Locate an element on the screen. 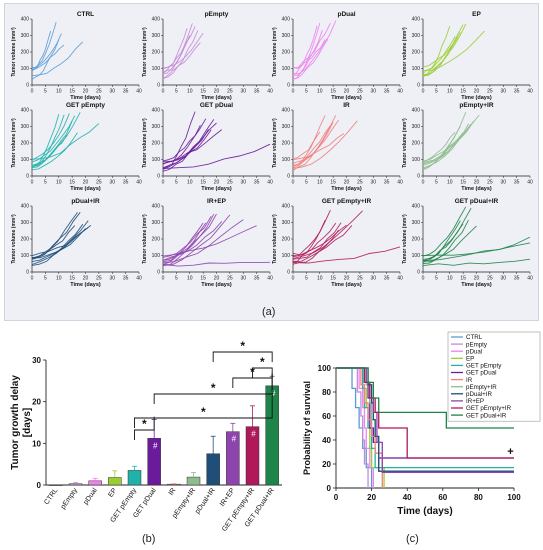 This screenshot has width=543, height=550. survival-curve-ir-ep is located at coordinates (425, 420).